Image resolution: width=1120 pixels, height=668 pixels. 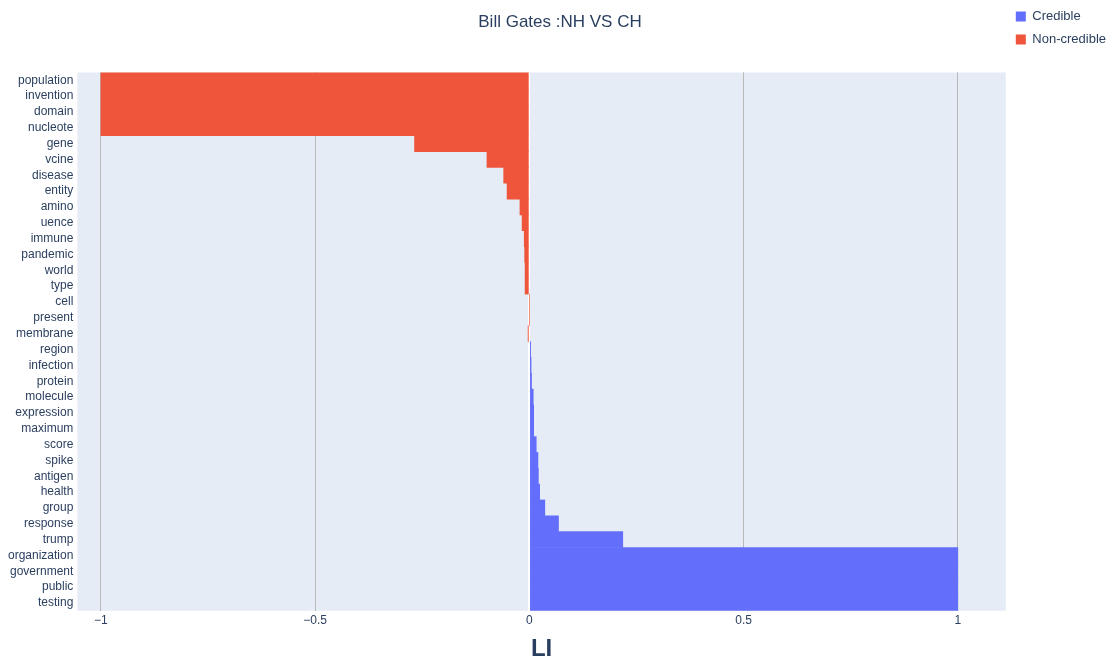 What do you see at coordinates (53, 174) in the screenshot?
I see `y-tick-label: disease` at bounding box center [53, 174].